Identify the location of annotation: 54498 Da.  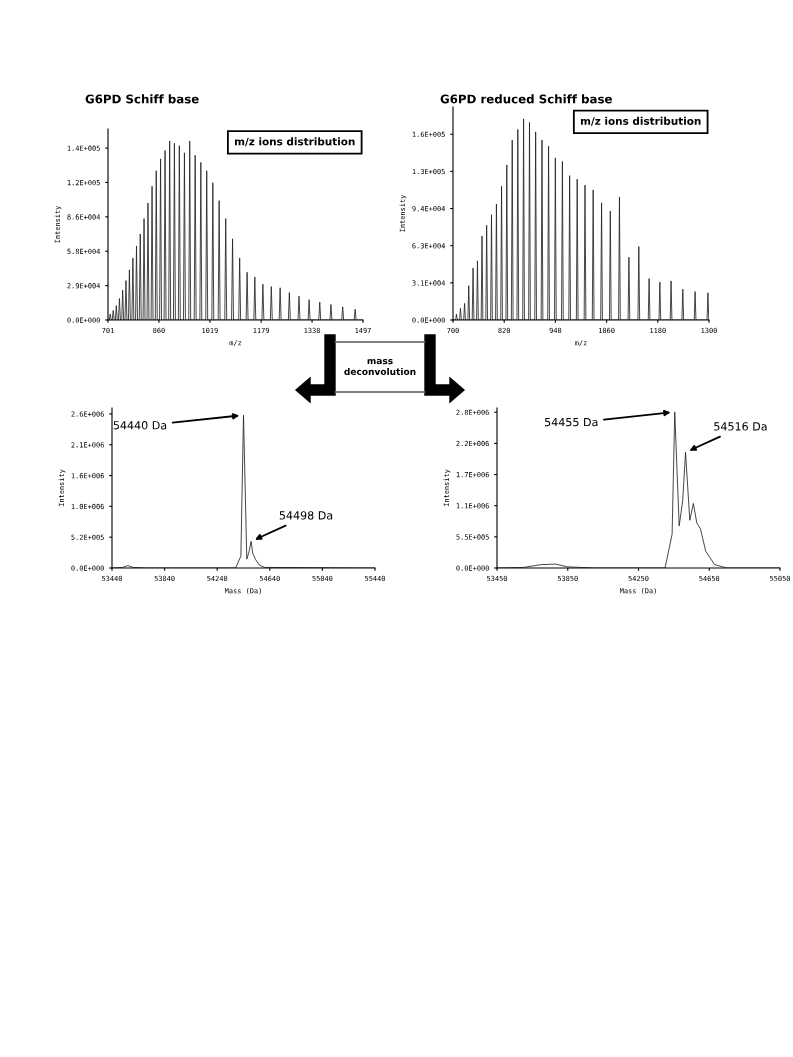
(306, 515).